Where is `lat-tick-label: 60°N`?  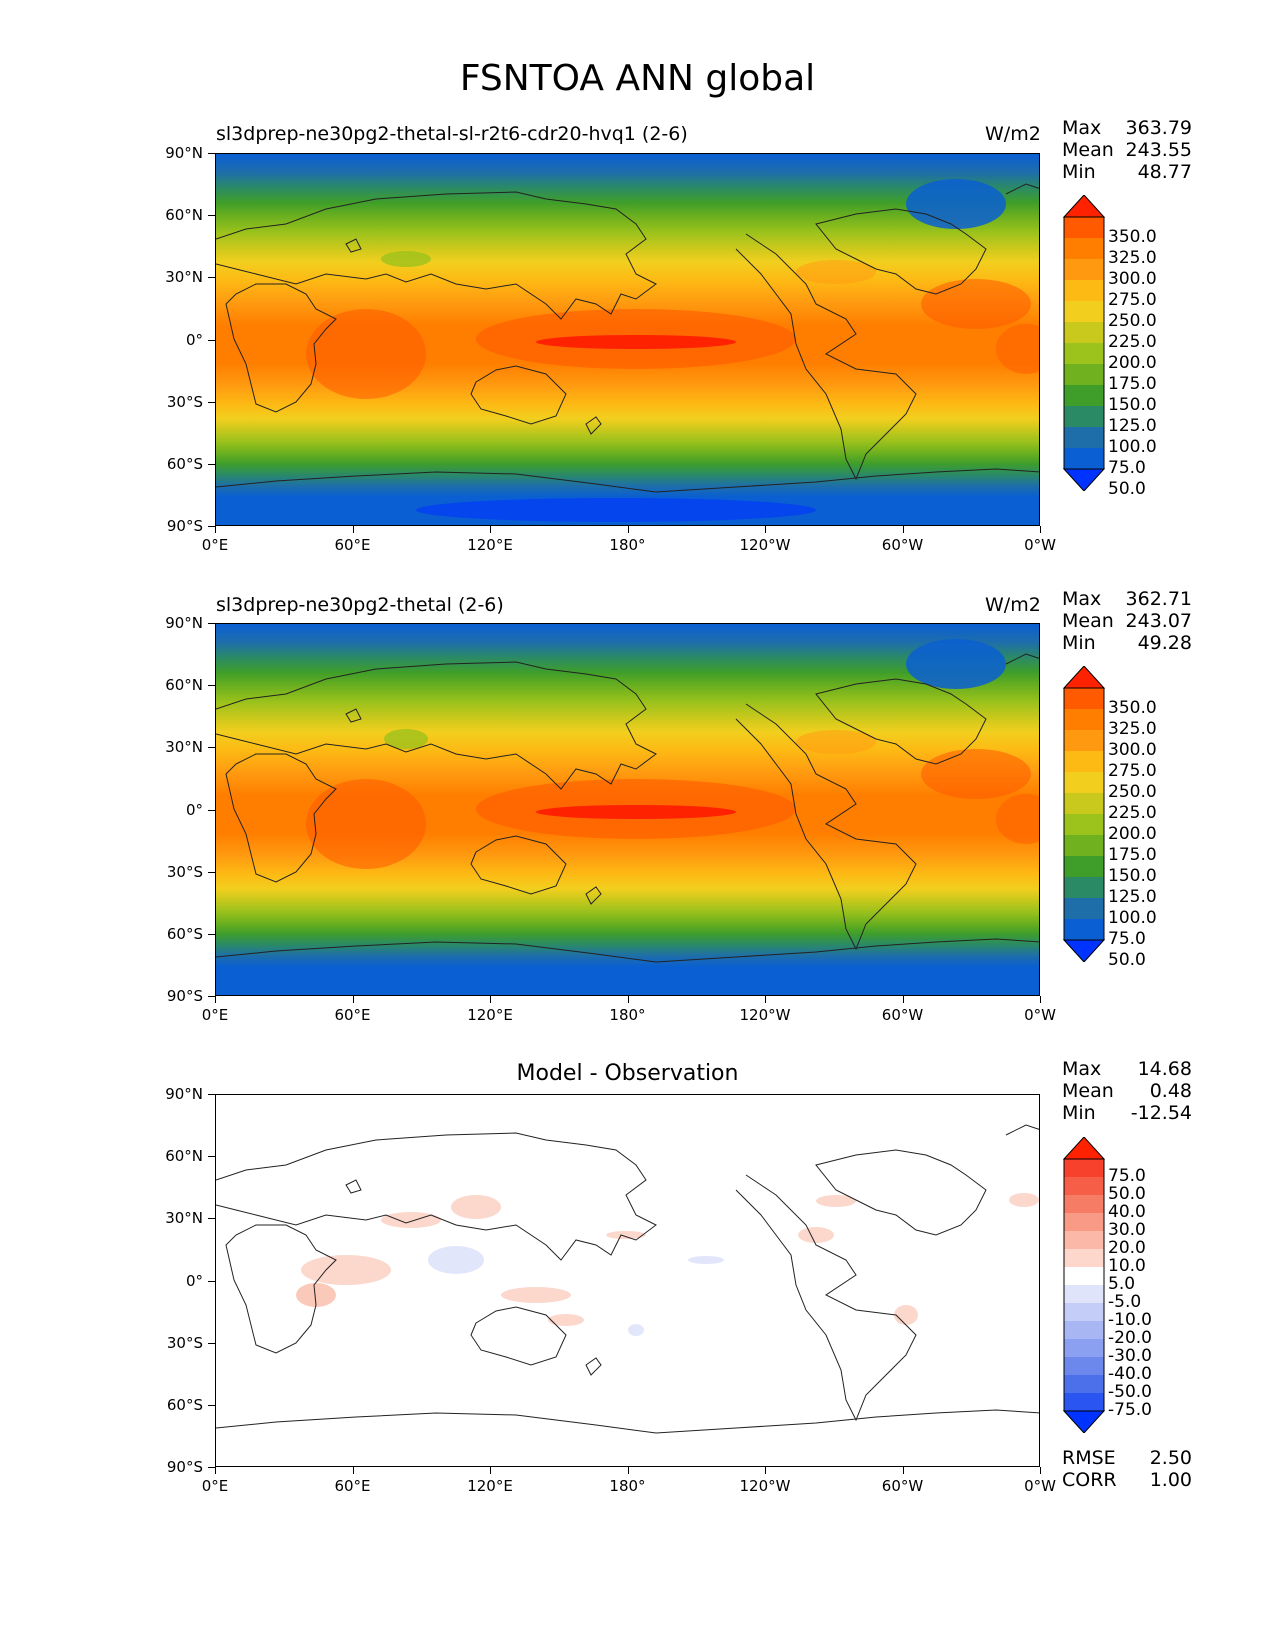 lat-tick-label: 60°N is located at coordinates (184, 215).